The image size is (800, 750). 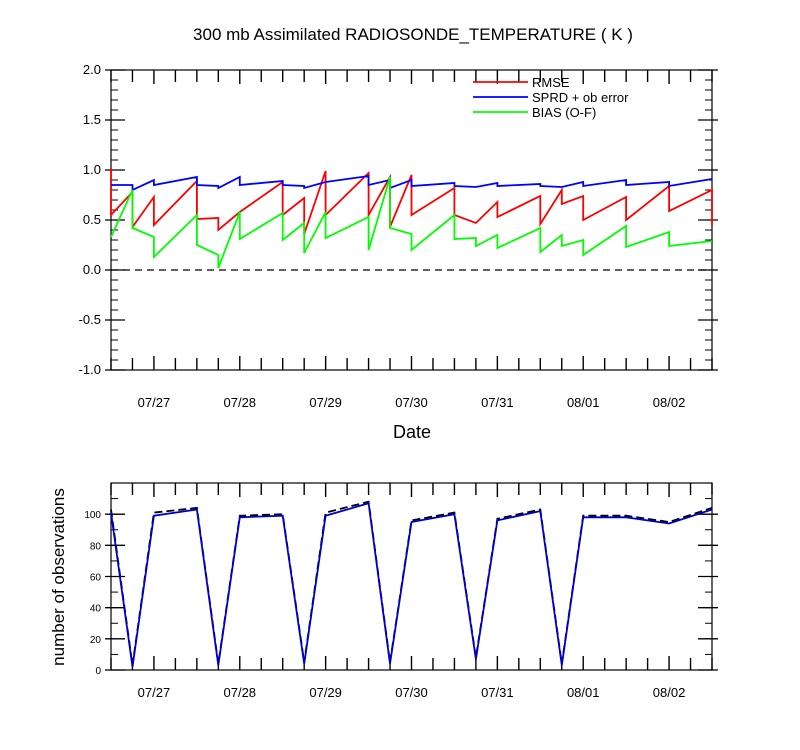 I want to click on y-tick-label: -1.0, so click(x=90, y=369).